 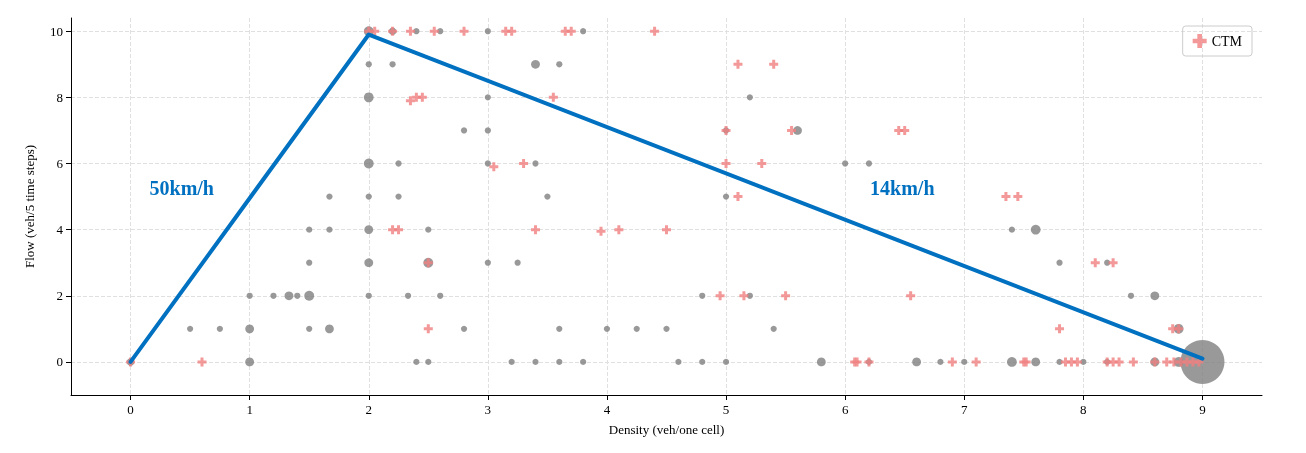 What do you see at coordinates (964, 409) in the screenshot?
I see `x-tick-label: 7` at bounding box center [964, 409].